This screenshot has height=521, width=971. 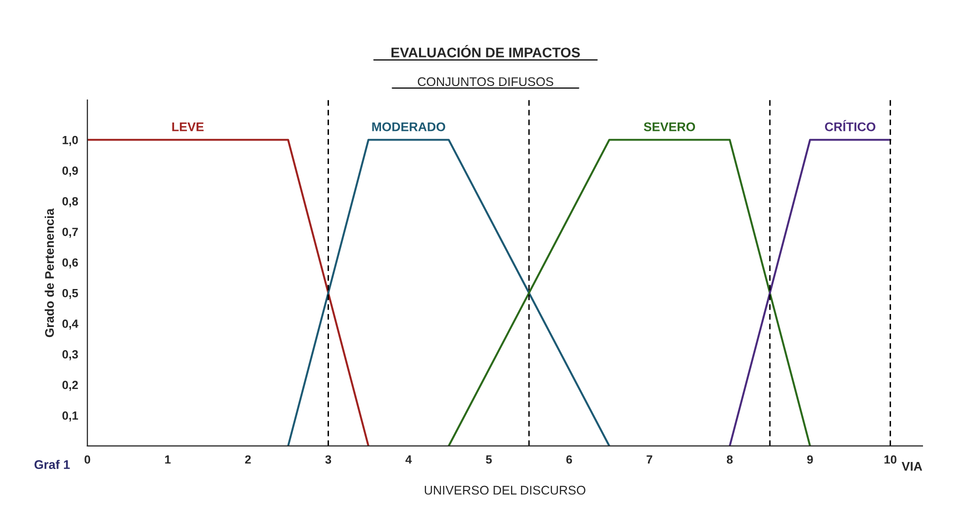 I want to click on series-label: MODERADO, so click(x=409, y=127).